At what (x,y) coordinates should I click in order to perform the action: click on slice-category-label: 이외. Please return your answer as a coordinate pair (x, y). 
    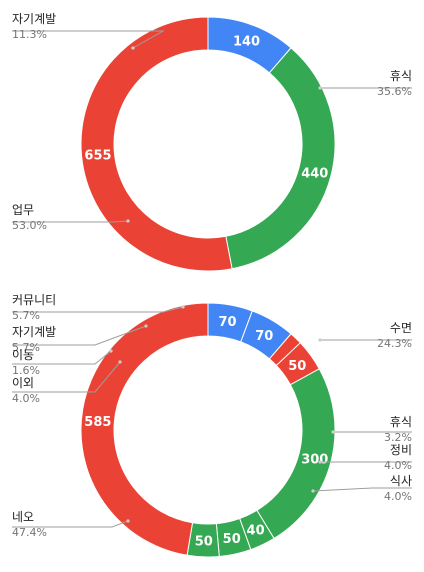
    Looking at the image, I should click on (23, 383).